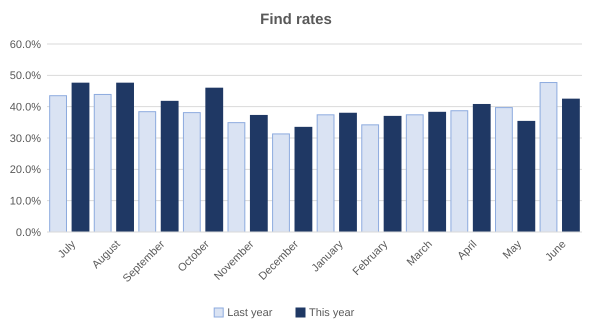  I want to click on y-tick-label: 50.0%, so click(26, 76).